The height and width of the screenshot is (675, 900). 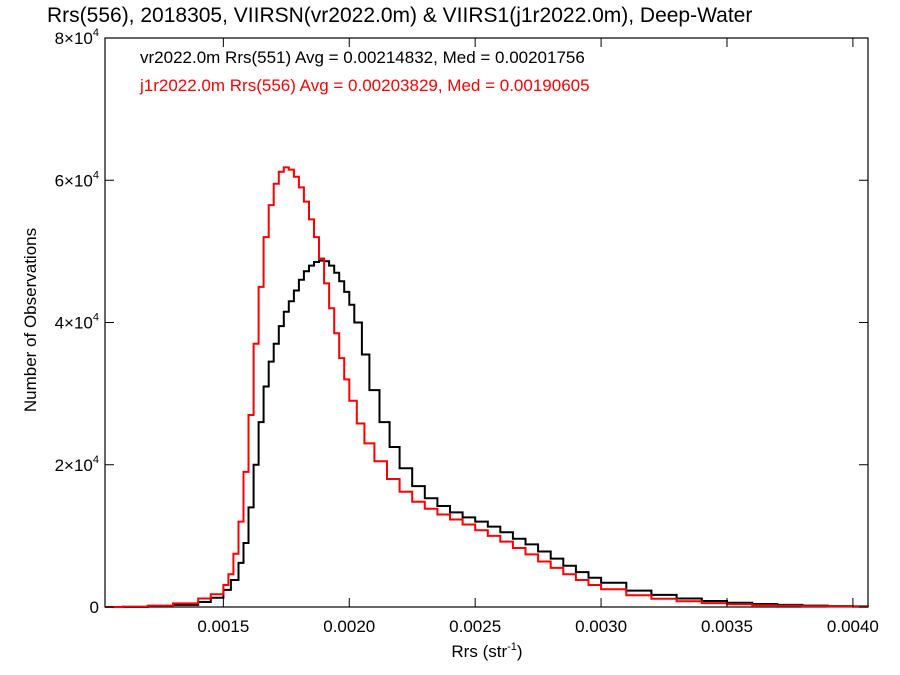 What do you see at coordinates (94, 607) in the screenshot?
I see `y-tick-label: 0` at bounding box center [94, 607].